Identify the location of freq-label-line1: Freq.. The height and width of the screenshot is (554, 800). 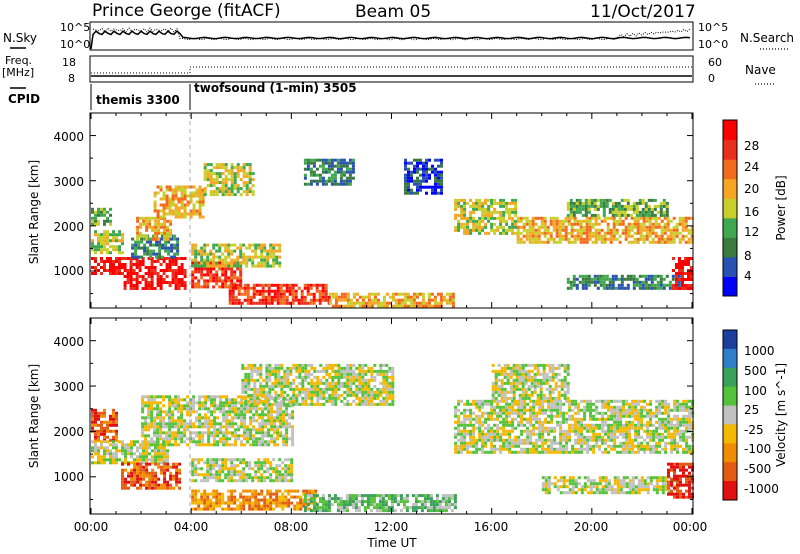
(18, 60).